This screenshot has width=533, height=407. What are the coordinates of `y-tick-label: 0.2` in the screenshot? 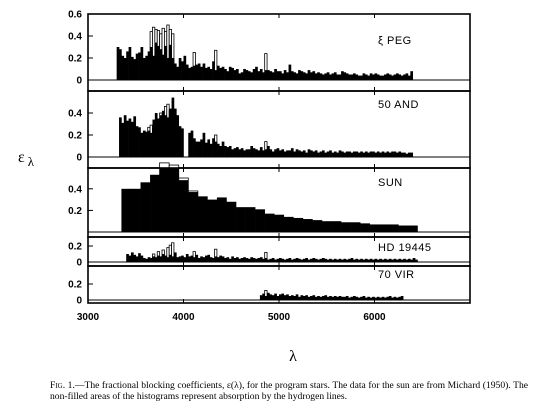 It's located at (75, 285).